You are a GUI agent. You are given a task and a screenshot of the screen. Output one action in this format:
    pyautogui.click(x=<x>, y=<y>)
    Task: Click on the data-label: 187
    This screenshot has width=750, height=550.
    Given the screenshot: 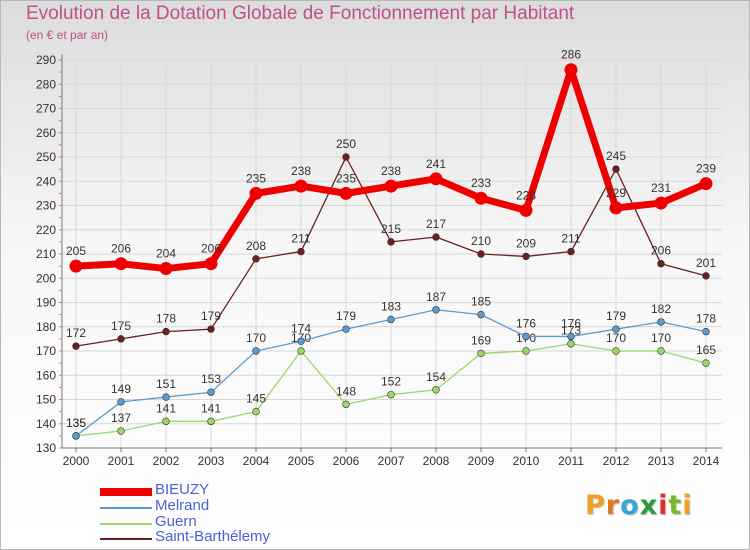 What is the action you would take?
    pyautogui.click(x=436, y=297)
    